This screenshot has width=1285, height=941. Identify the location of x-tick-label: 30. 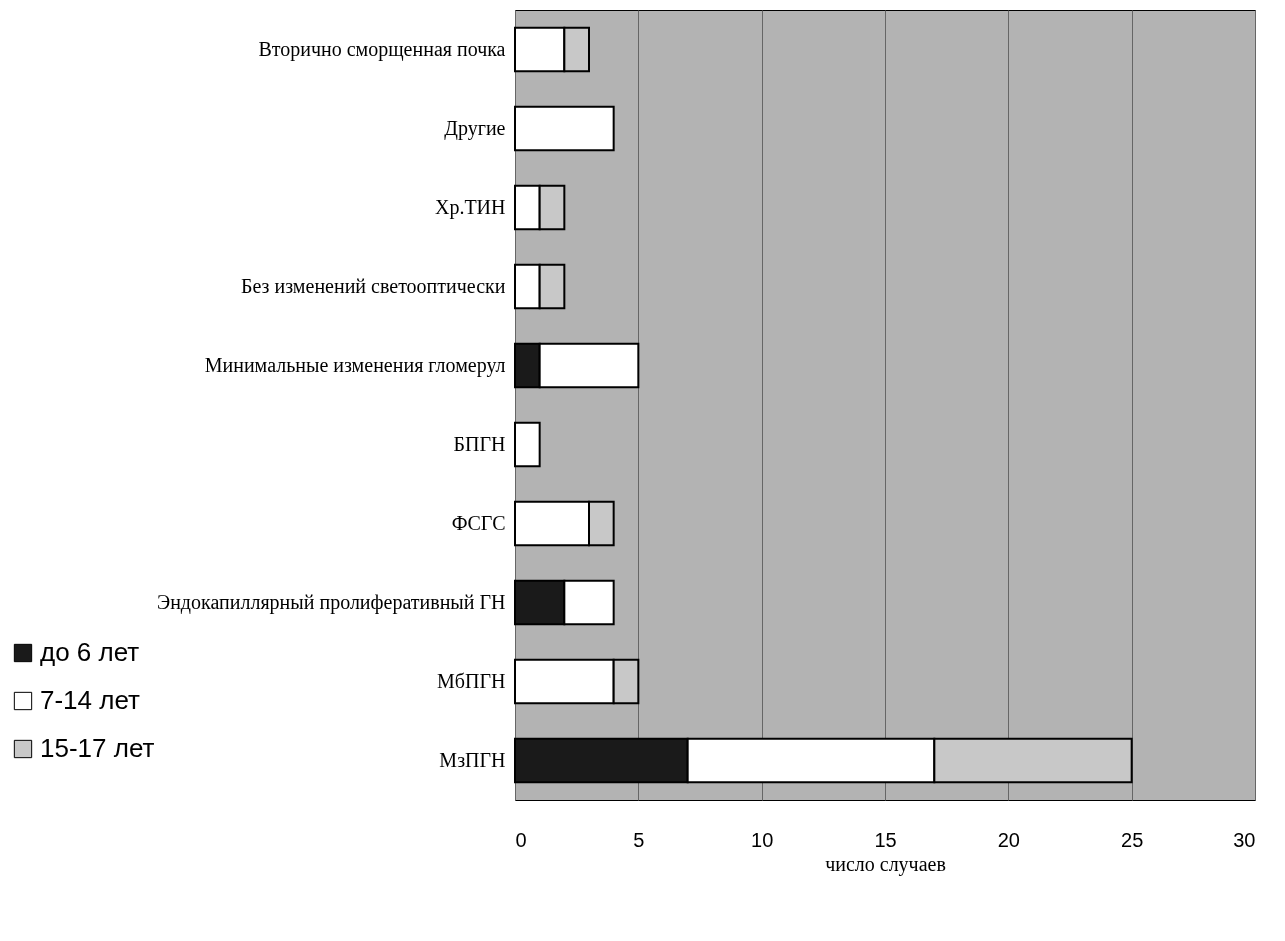
(1244, 839).